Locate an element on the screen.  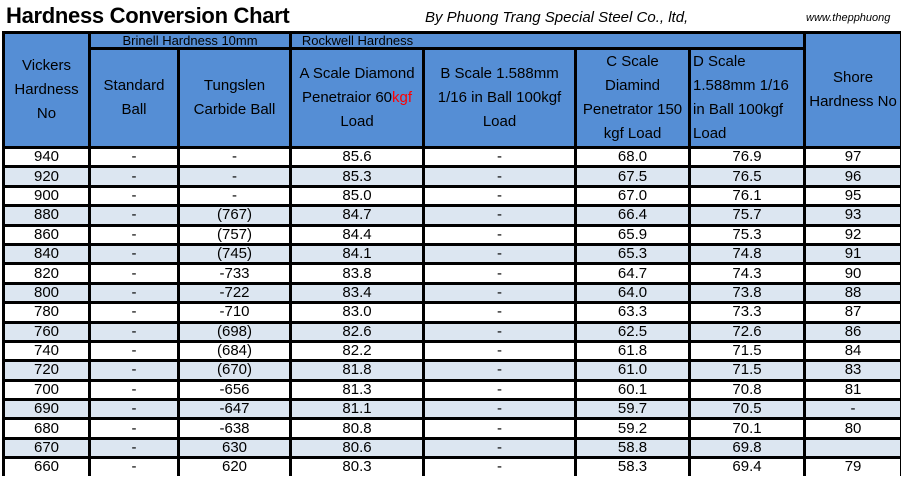
cell-d-scale: 71.5 is located at coordinates (747, 350).